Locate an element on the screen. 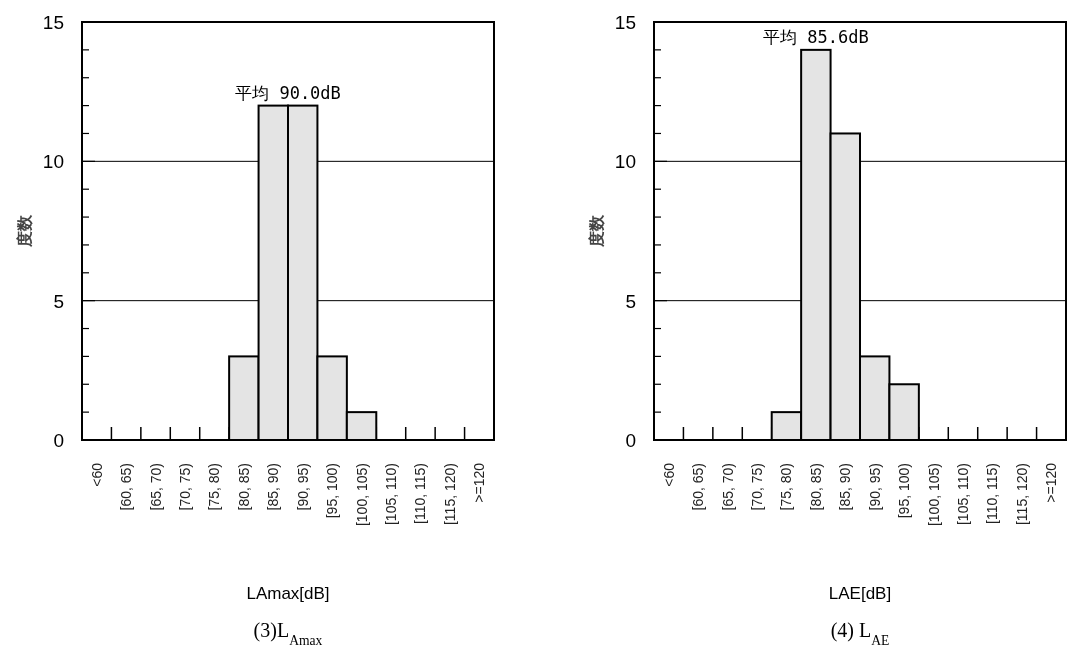  text: (4) L$_{AE}$ is located at coordinates (860, 633).